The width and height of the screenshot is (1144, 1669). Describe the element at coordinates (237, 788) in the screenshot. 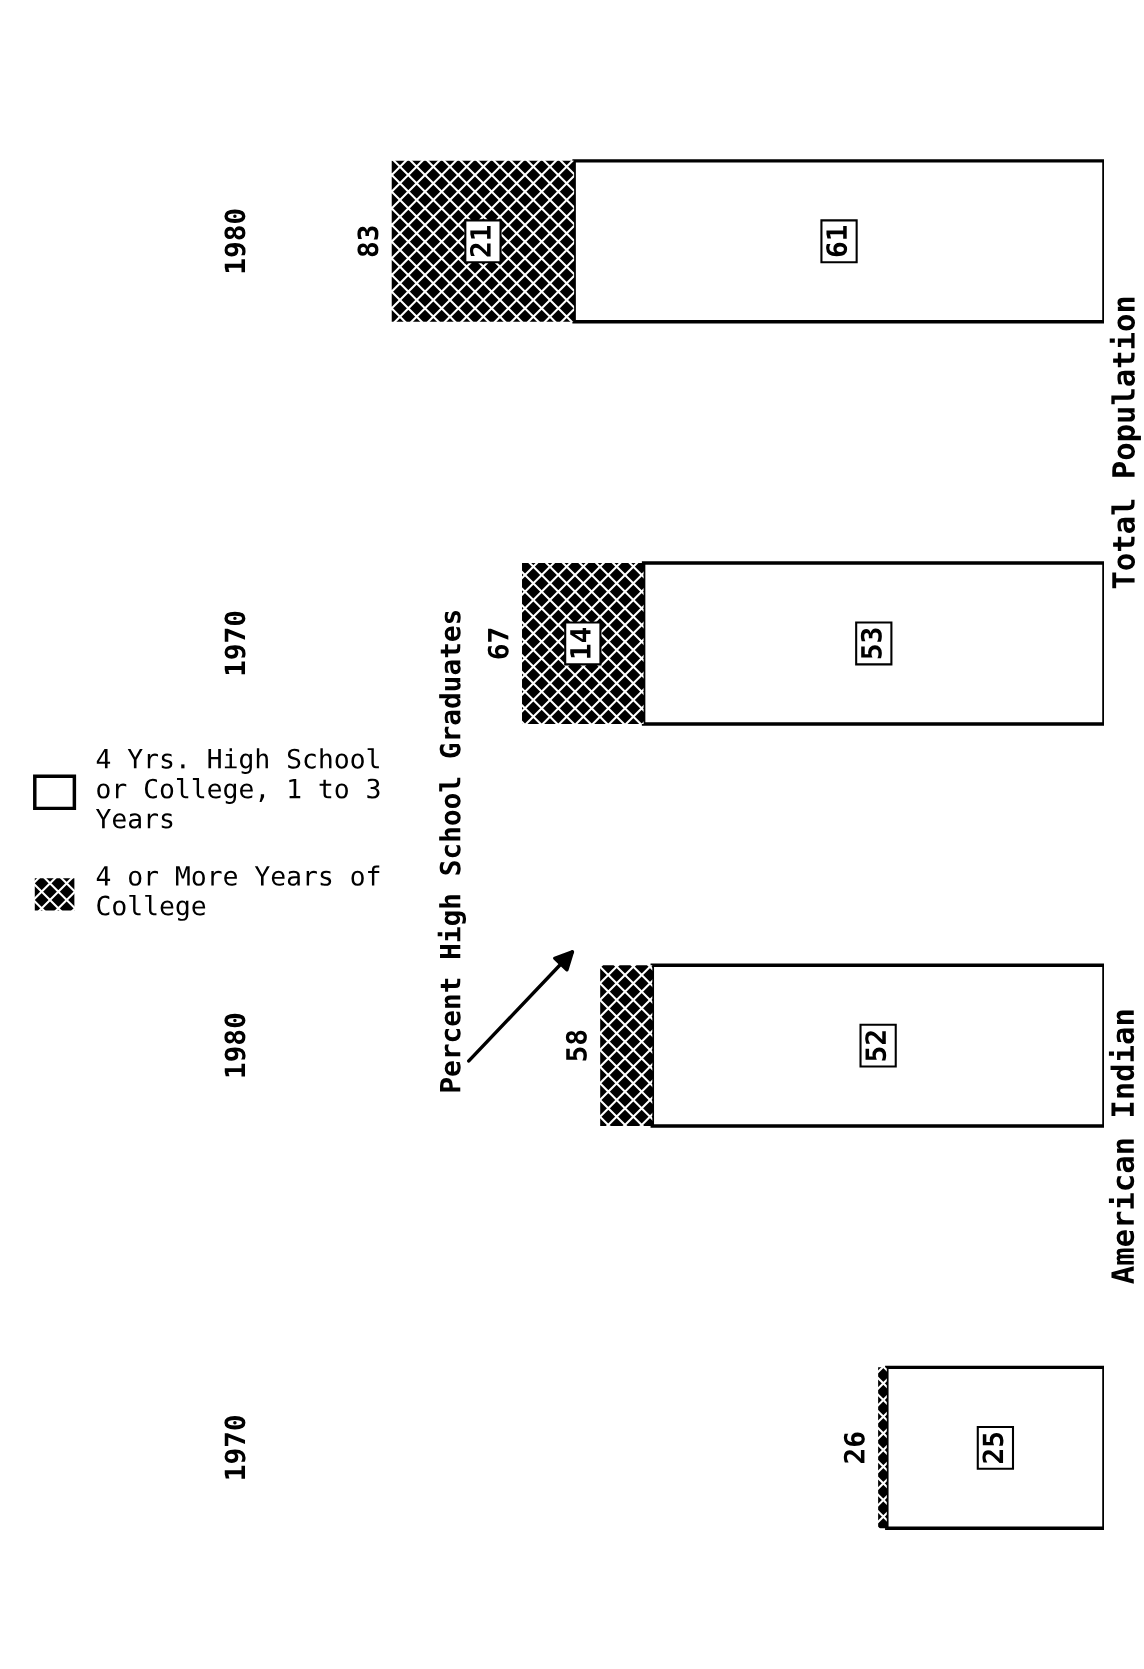

I see `legend-label: 4 Yrs. High School or College, 1 to 3 Years` at that location.